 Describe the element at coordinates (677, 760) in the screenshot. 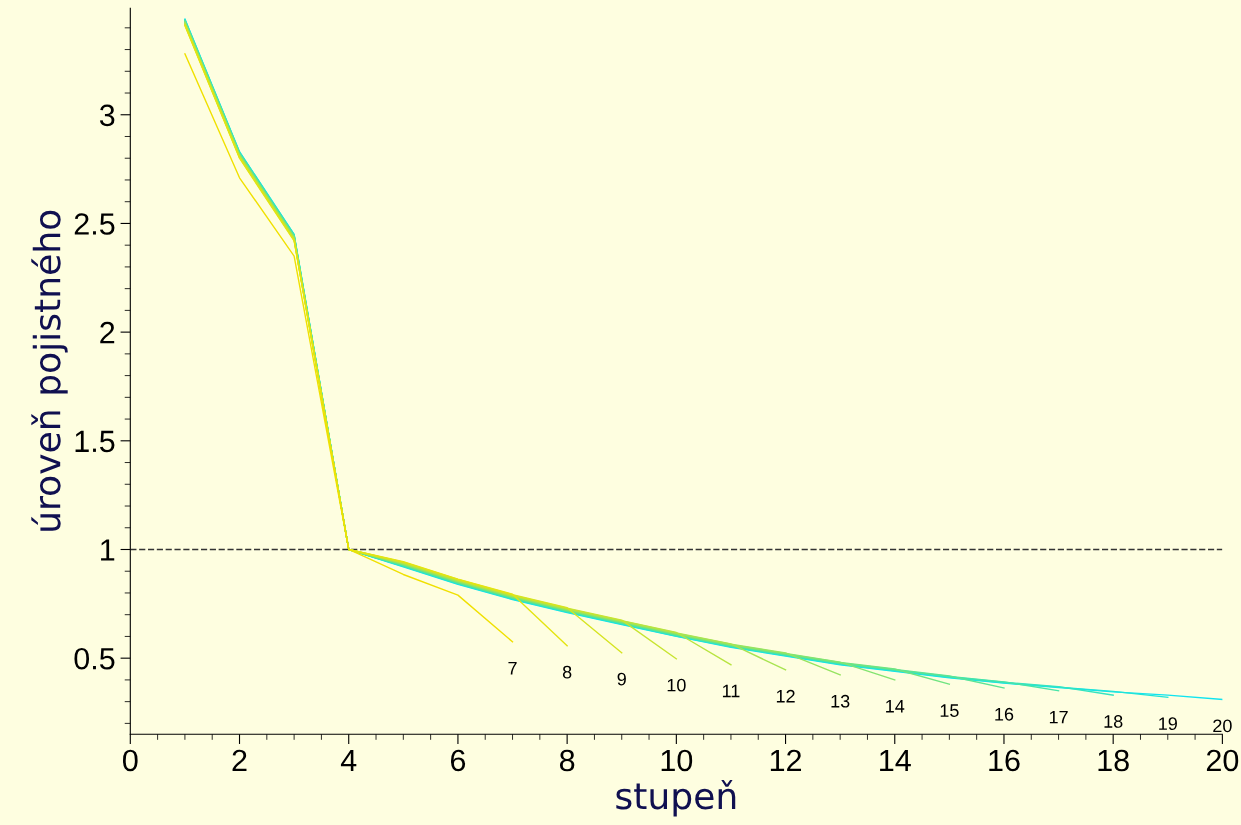

I see `x-tick-label: 10` at that location.